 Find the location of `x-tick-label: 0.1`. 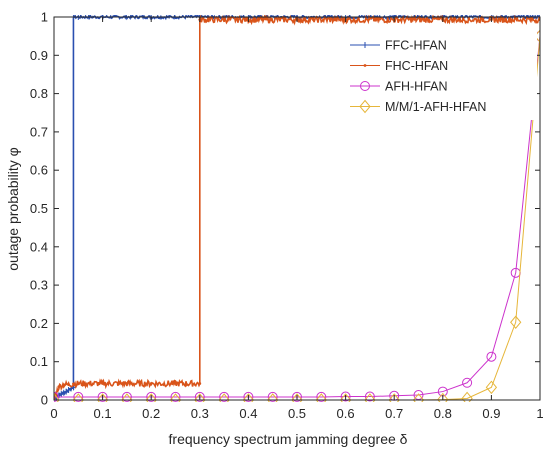

x-tick-label: 0.1 is located at coordinates (103, 413).